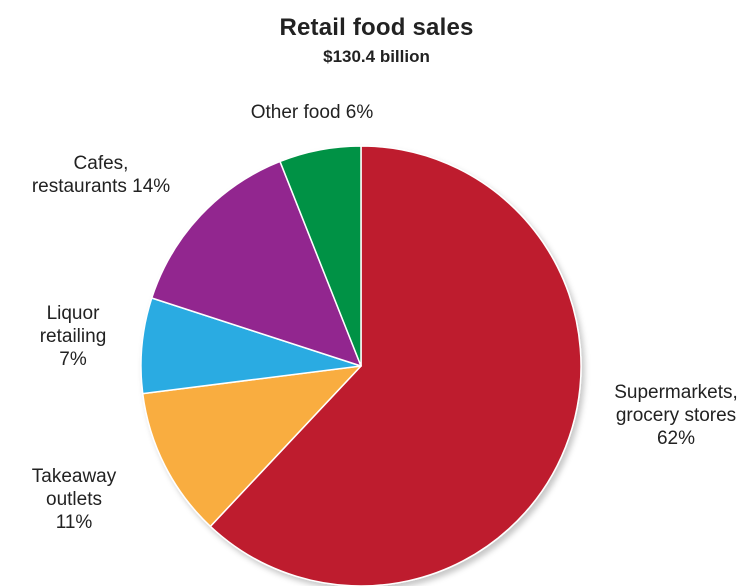 This screenshot has width=753, height=586. What do you see at coordinates (74, 499) in the screenshot?
I see `slice-label-takeaway-outlets: Takeaway outlets 11%` at bounding box center [74, 499].